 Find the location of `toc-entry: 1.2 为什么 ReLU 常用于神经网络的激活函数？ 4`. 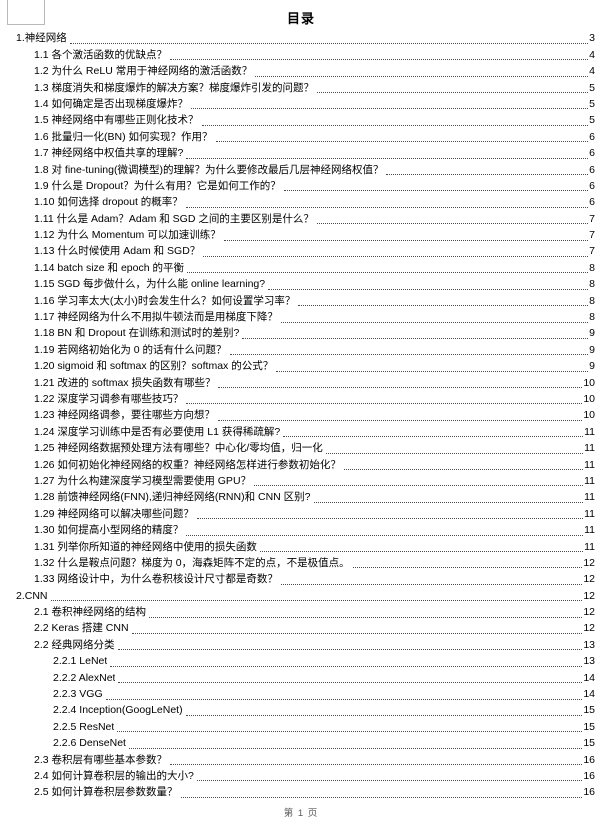

toc-entry: 1.2 为什么 ReLU 常用于神经网络的激活函数？ 4 is located at coordinates (297, 71).